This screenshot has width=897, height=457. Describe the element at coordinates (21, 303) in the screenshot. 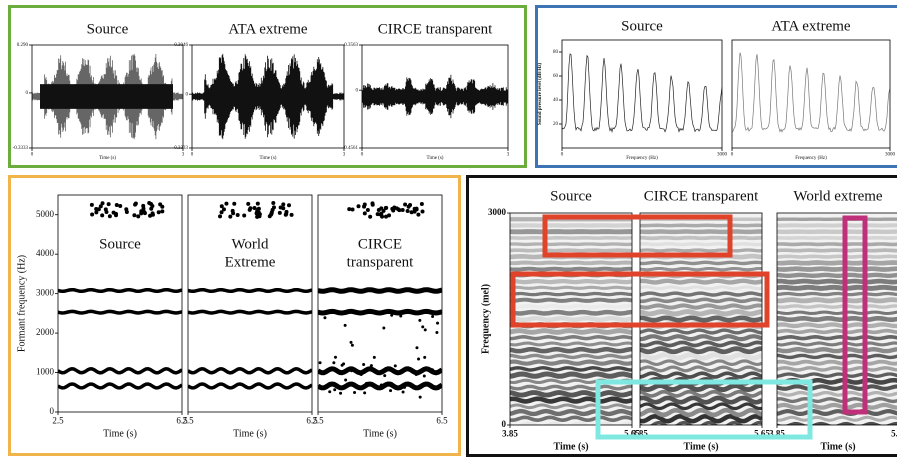

I see `y-axis-label: Formant frequency (Hz)` at that location.